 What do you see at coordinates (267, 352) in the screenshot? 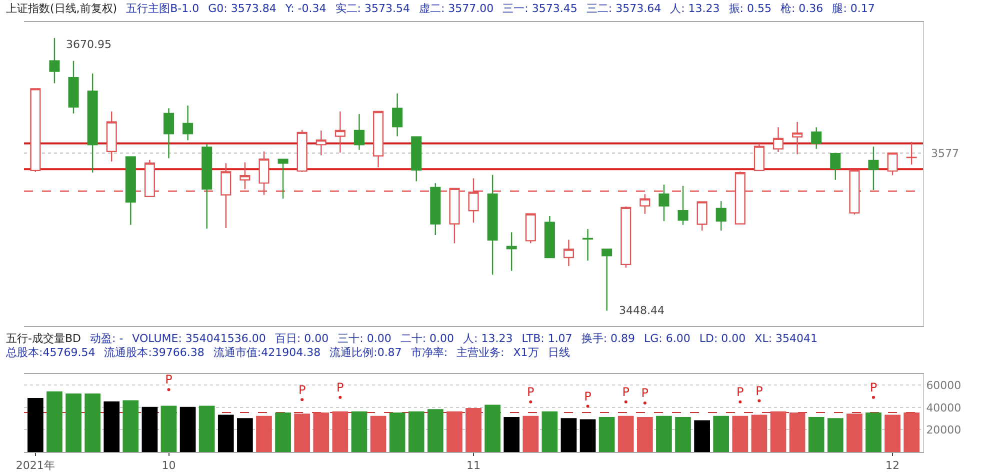
I see `text: 流通市值:421904.38` at bounding box center [267, 352].